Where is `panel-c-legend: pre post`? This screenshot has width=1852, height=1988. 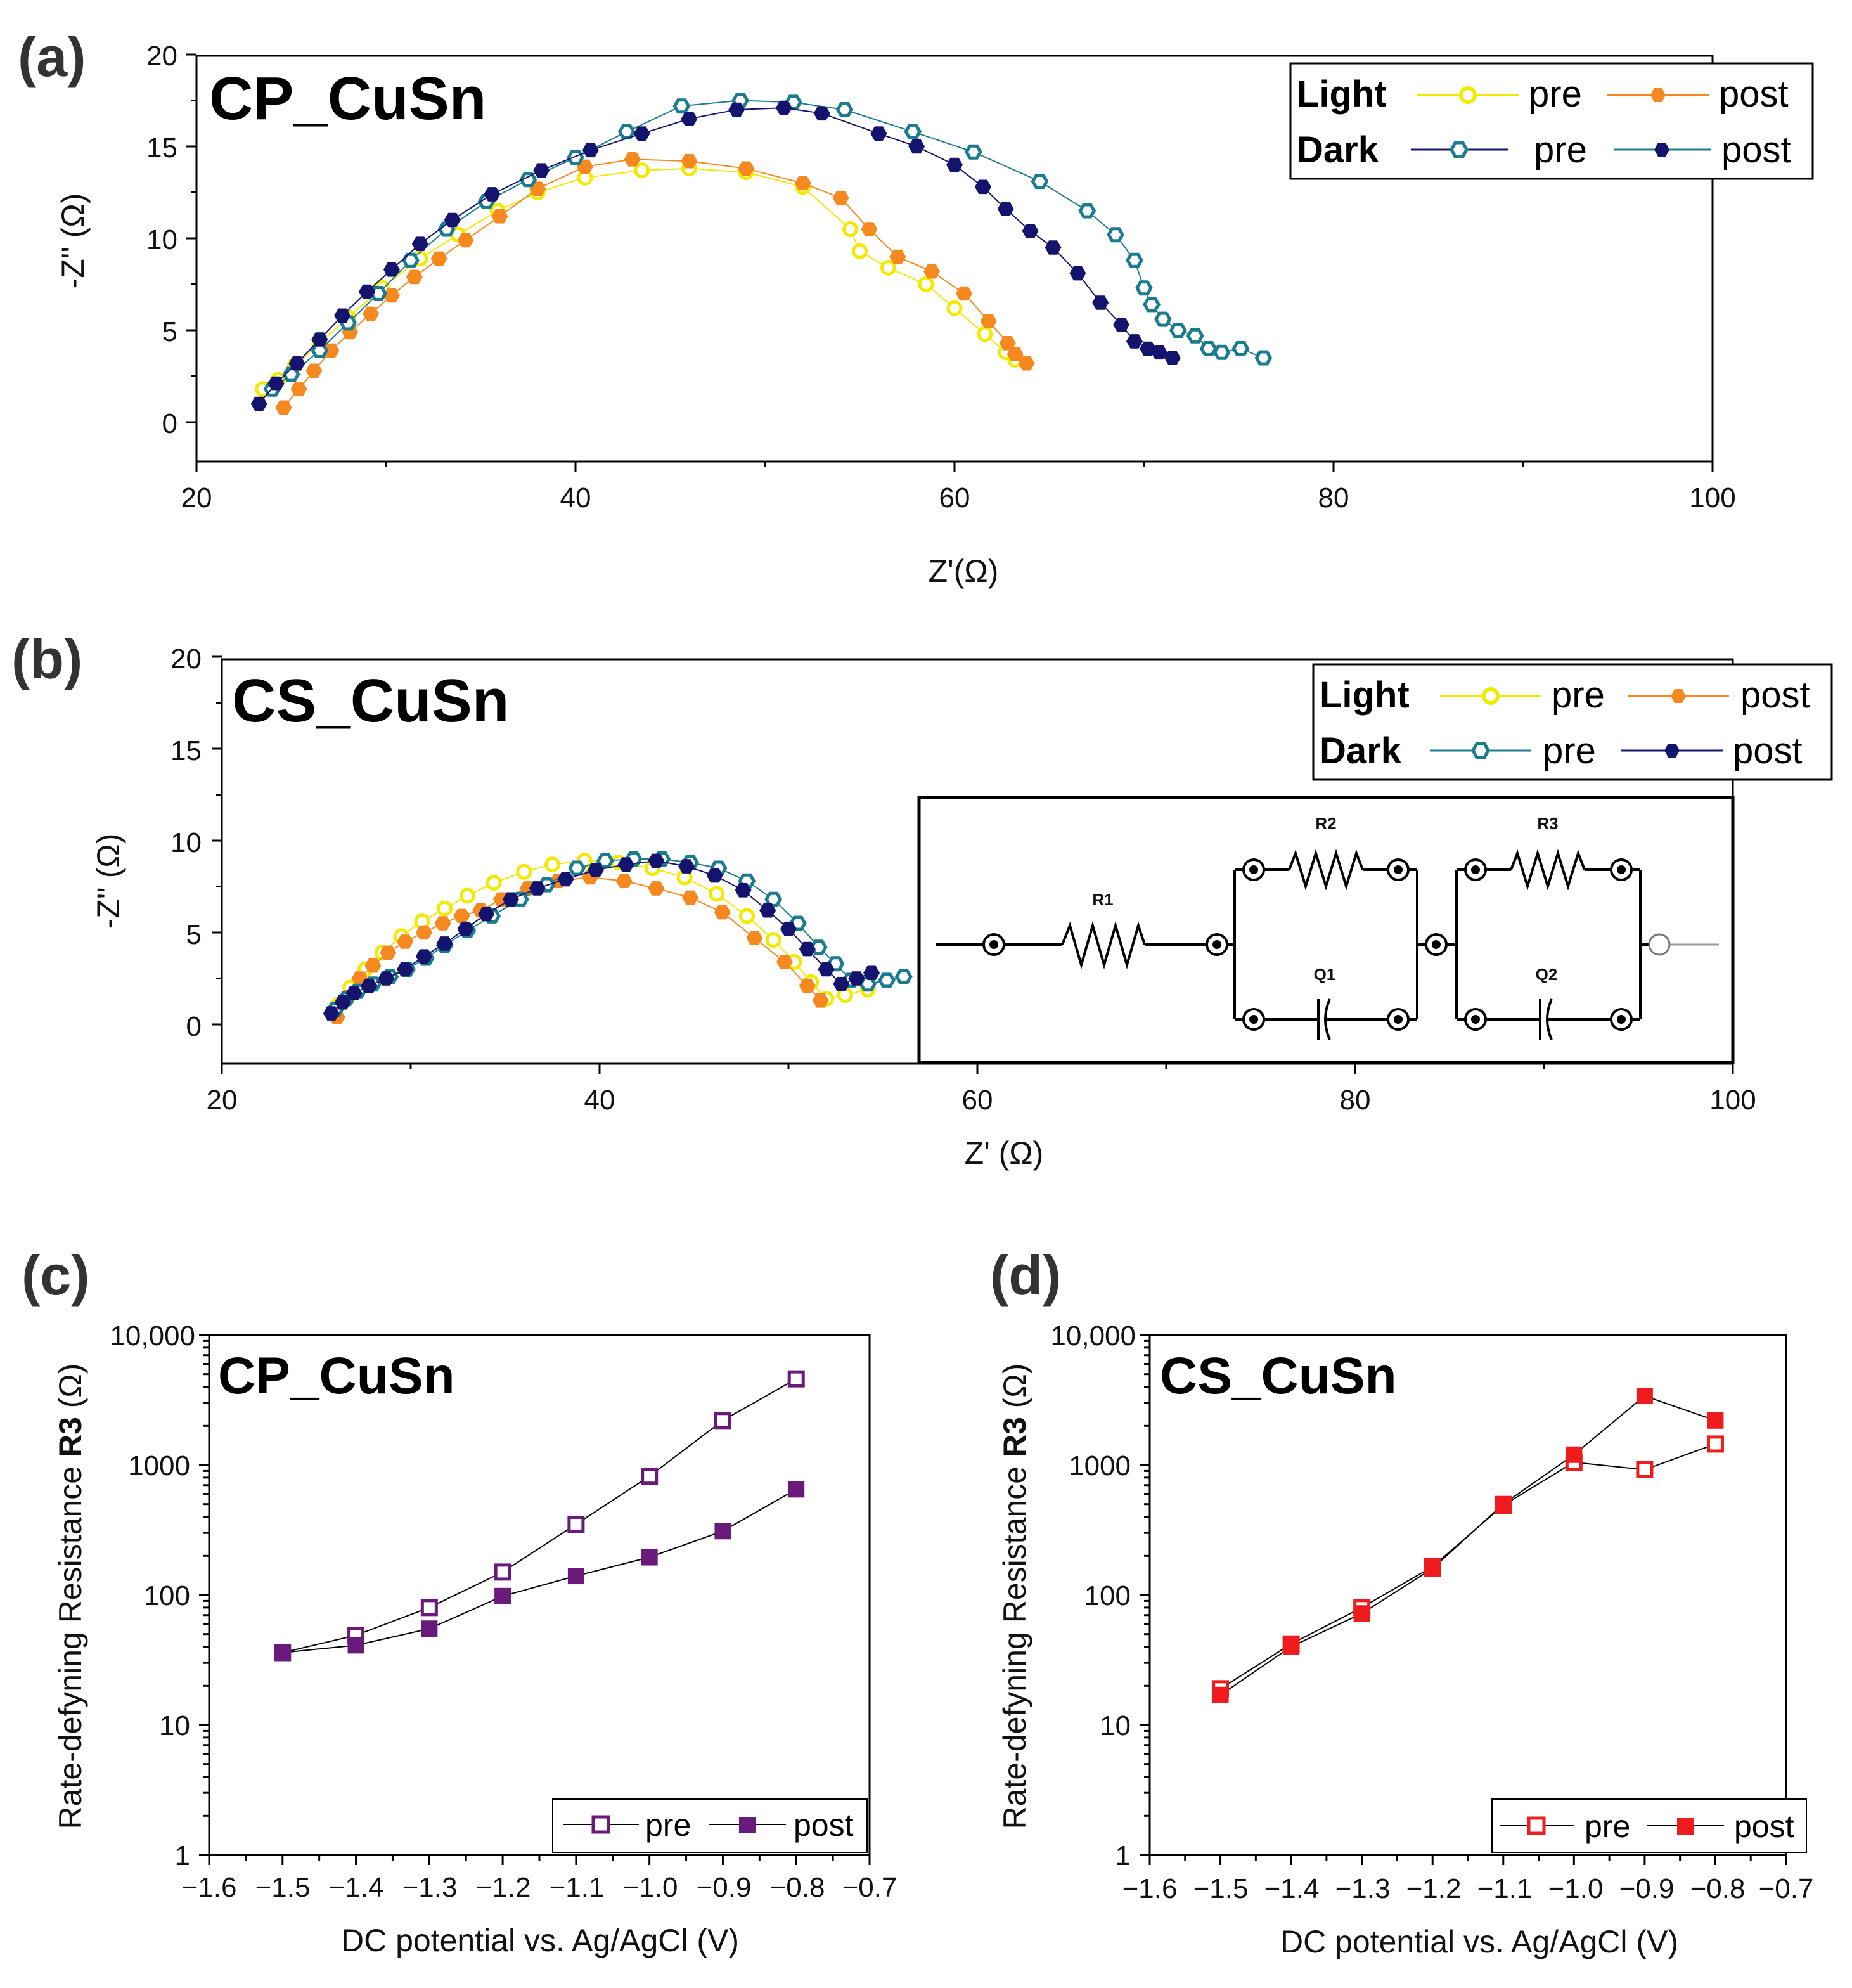
panel-c-legend: pre post is located at coordinates (710, 1825).